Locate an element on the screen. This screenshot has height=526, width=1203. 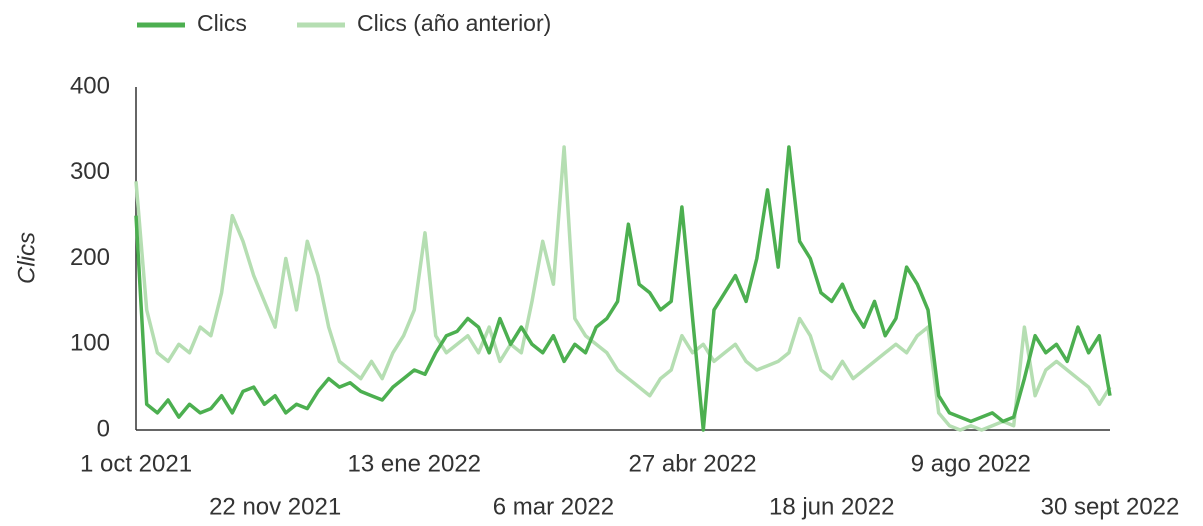
y-tick-label: 300 is located at coordinates (90, 171).